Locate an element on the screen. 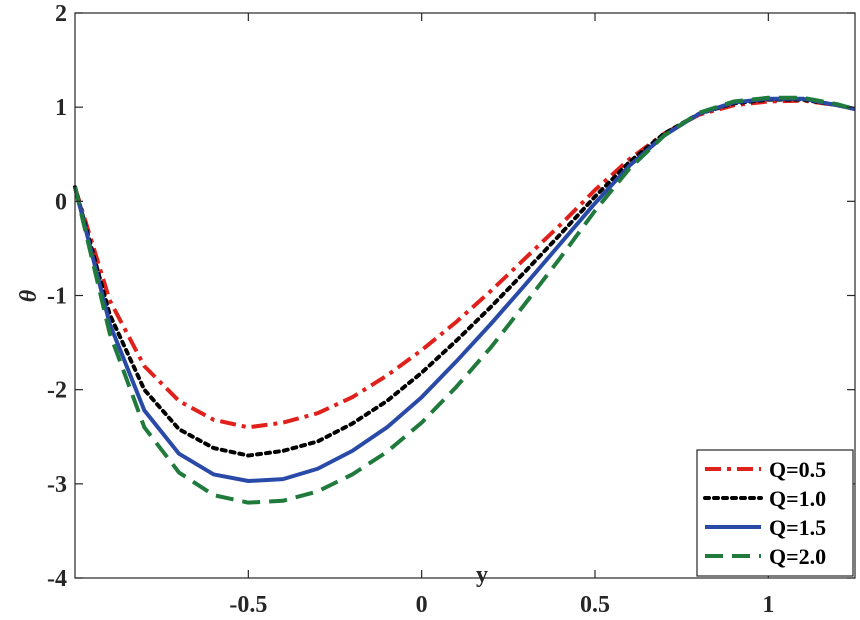  y-tick-label: 1 is located at coordinates (61, 108).